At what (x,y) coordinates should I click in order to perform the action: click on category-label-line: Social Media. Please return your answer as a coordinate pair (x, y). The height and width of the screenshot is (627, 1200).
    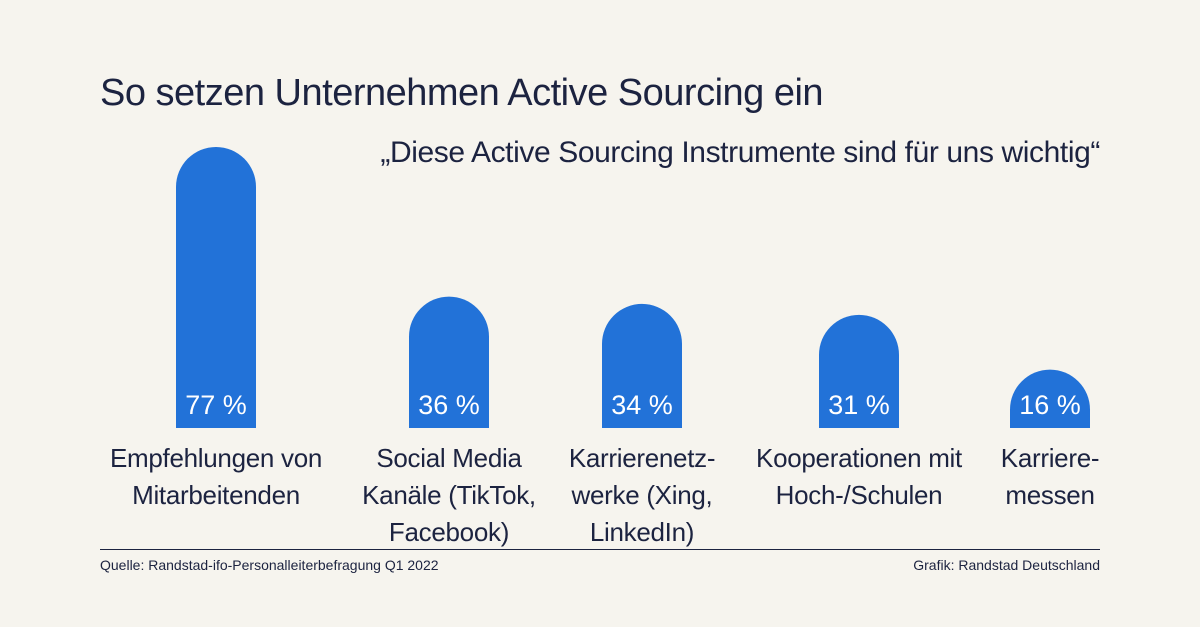
    Looking at the image, I should click on (449, 458).